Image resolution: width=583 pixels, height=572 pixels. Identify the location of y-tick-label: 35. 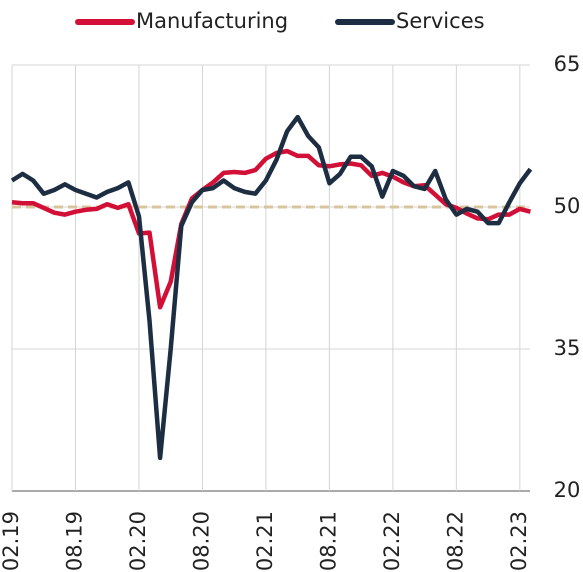
(567, 348).